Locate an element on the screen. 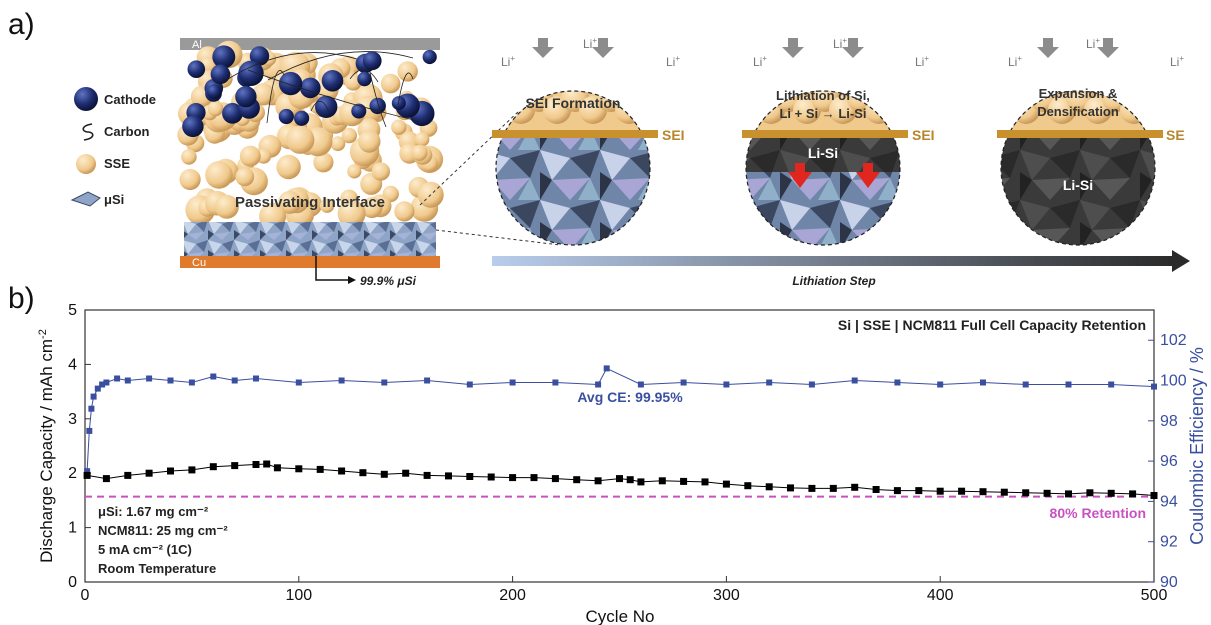 The width and height of the screenshot is (1211, 625). y-axis-label: Discharge Capacity / mAh cm-2 is located at coordinates (46, 446).